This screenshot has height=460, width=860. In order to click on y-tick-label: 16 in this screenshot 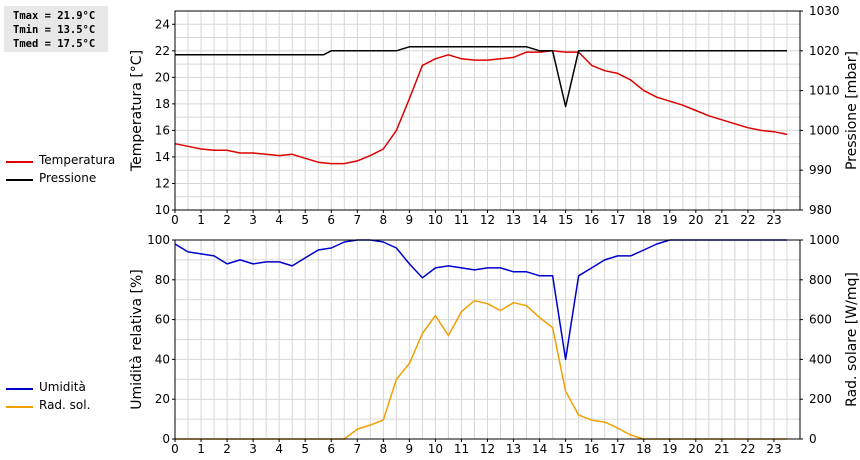, I will do `click(162, 130)`.